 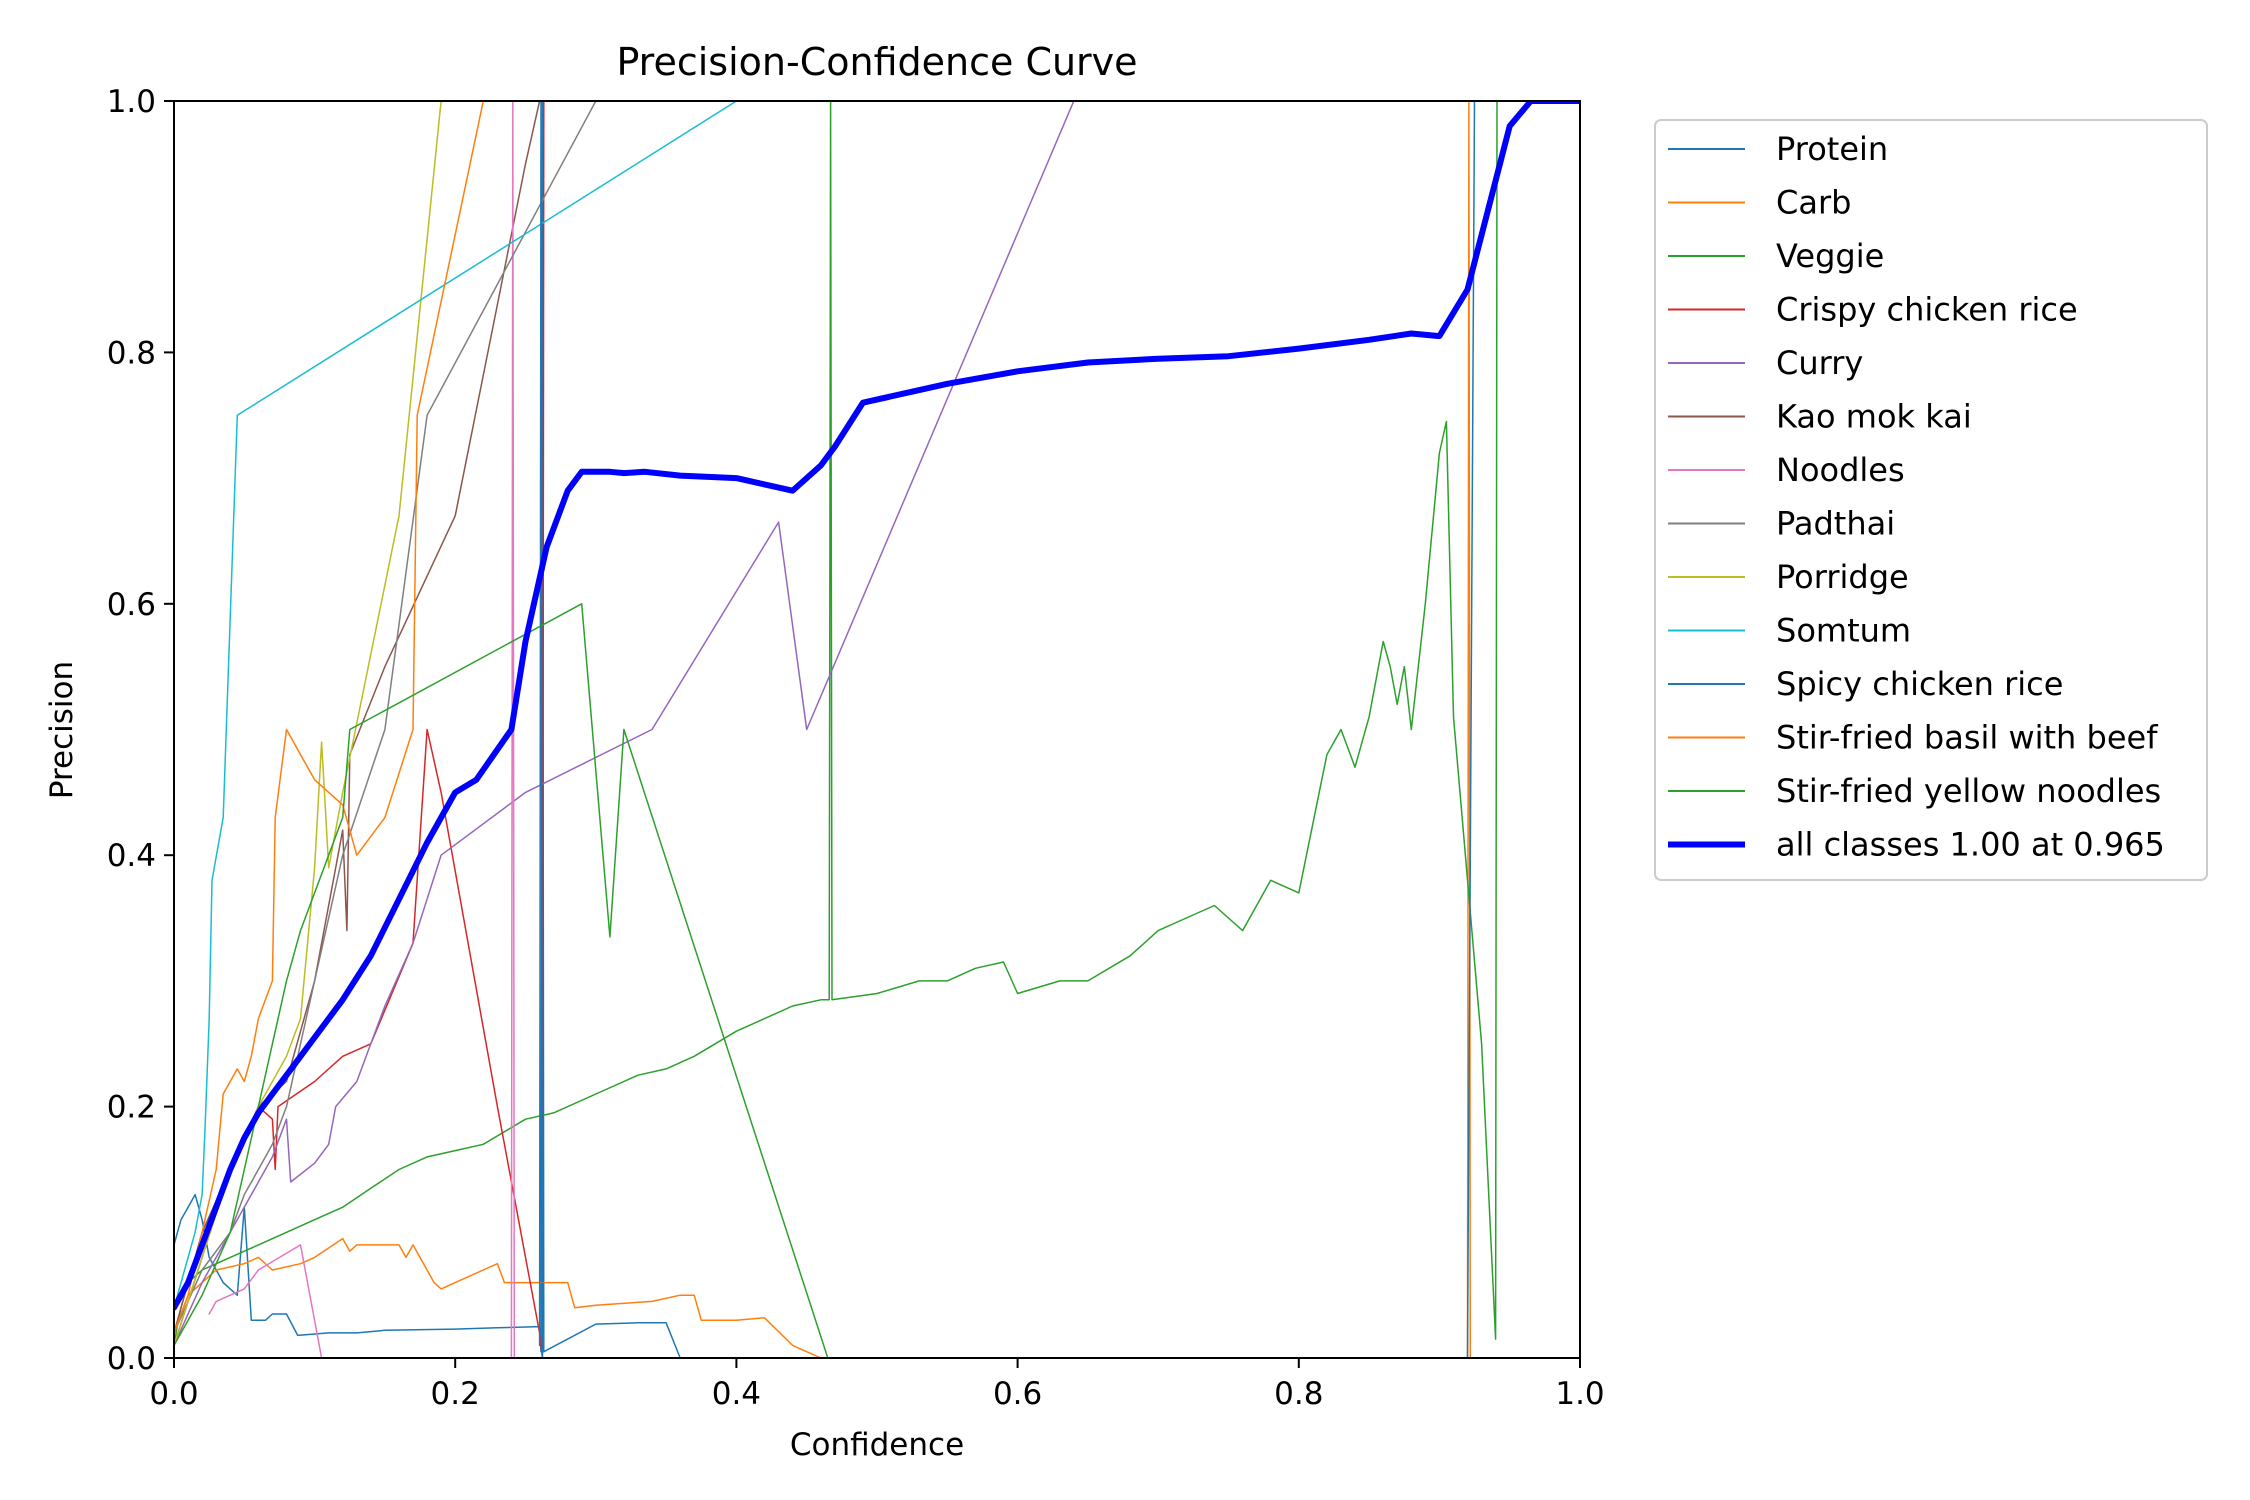 What do you see at coordinates (1874, 417) in the screenshot?
I see `legend-label-5: Kao mok kai` at bounding box center [1874, 417].